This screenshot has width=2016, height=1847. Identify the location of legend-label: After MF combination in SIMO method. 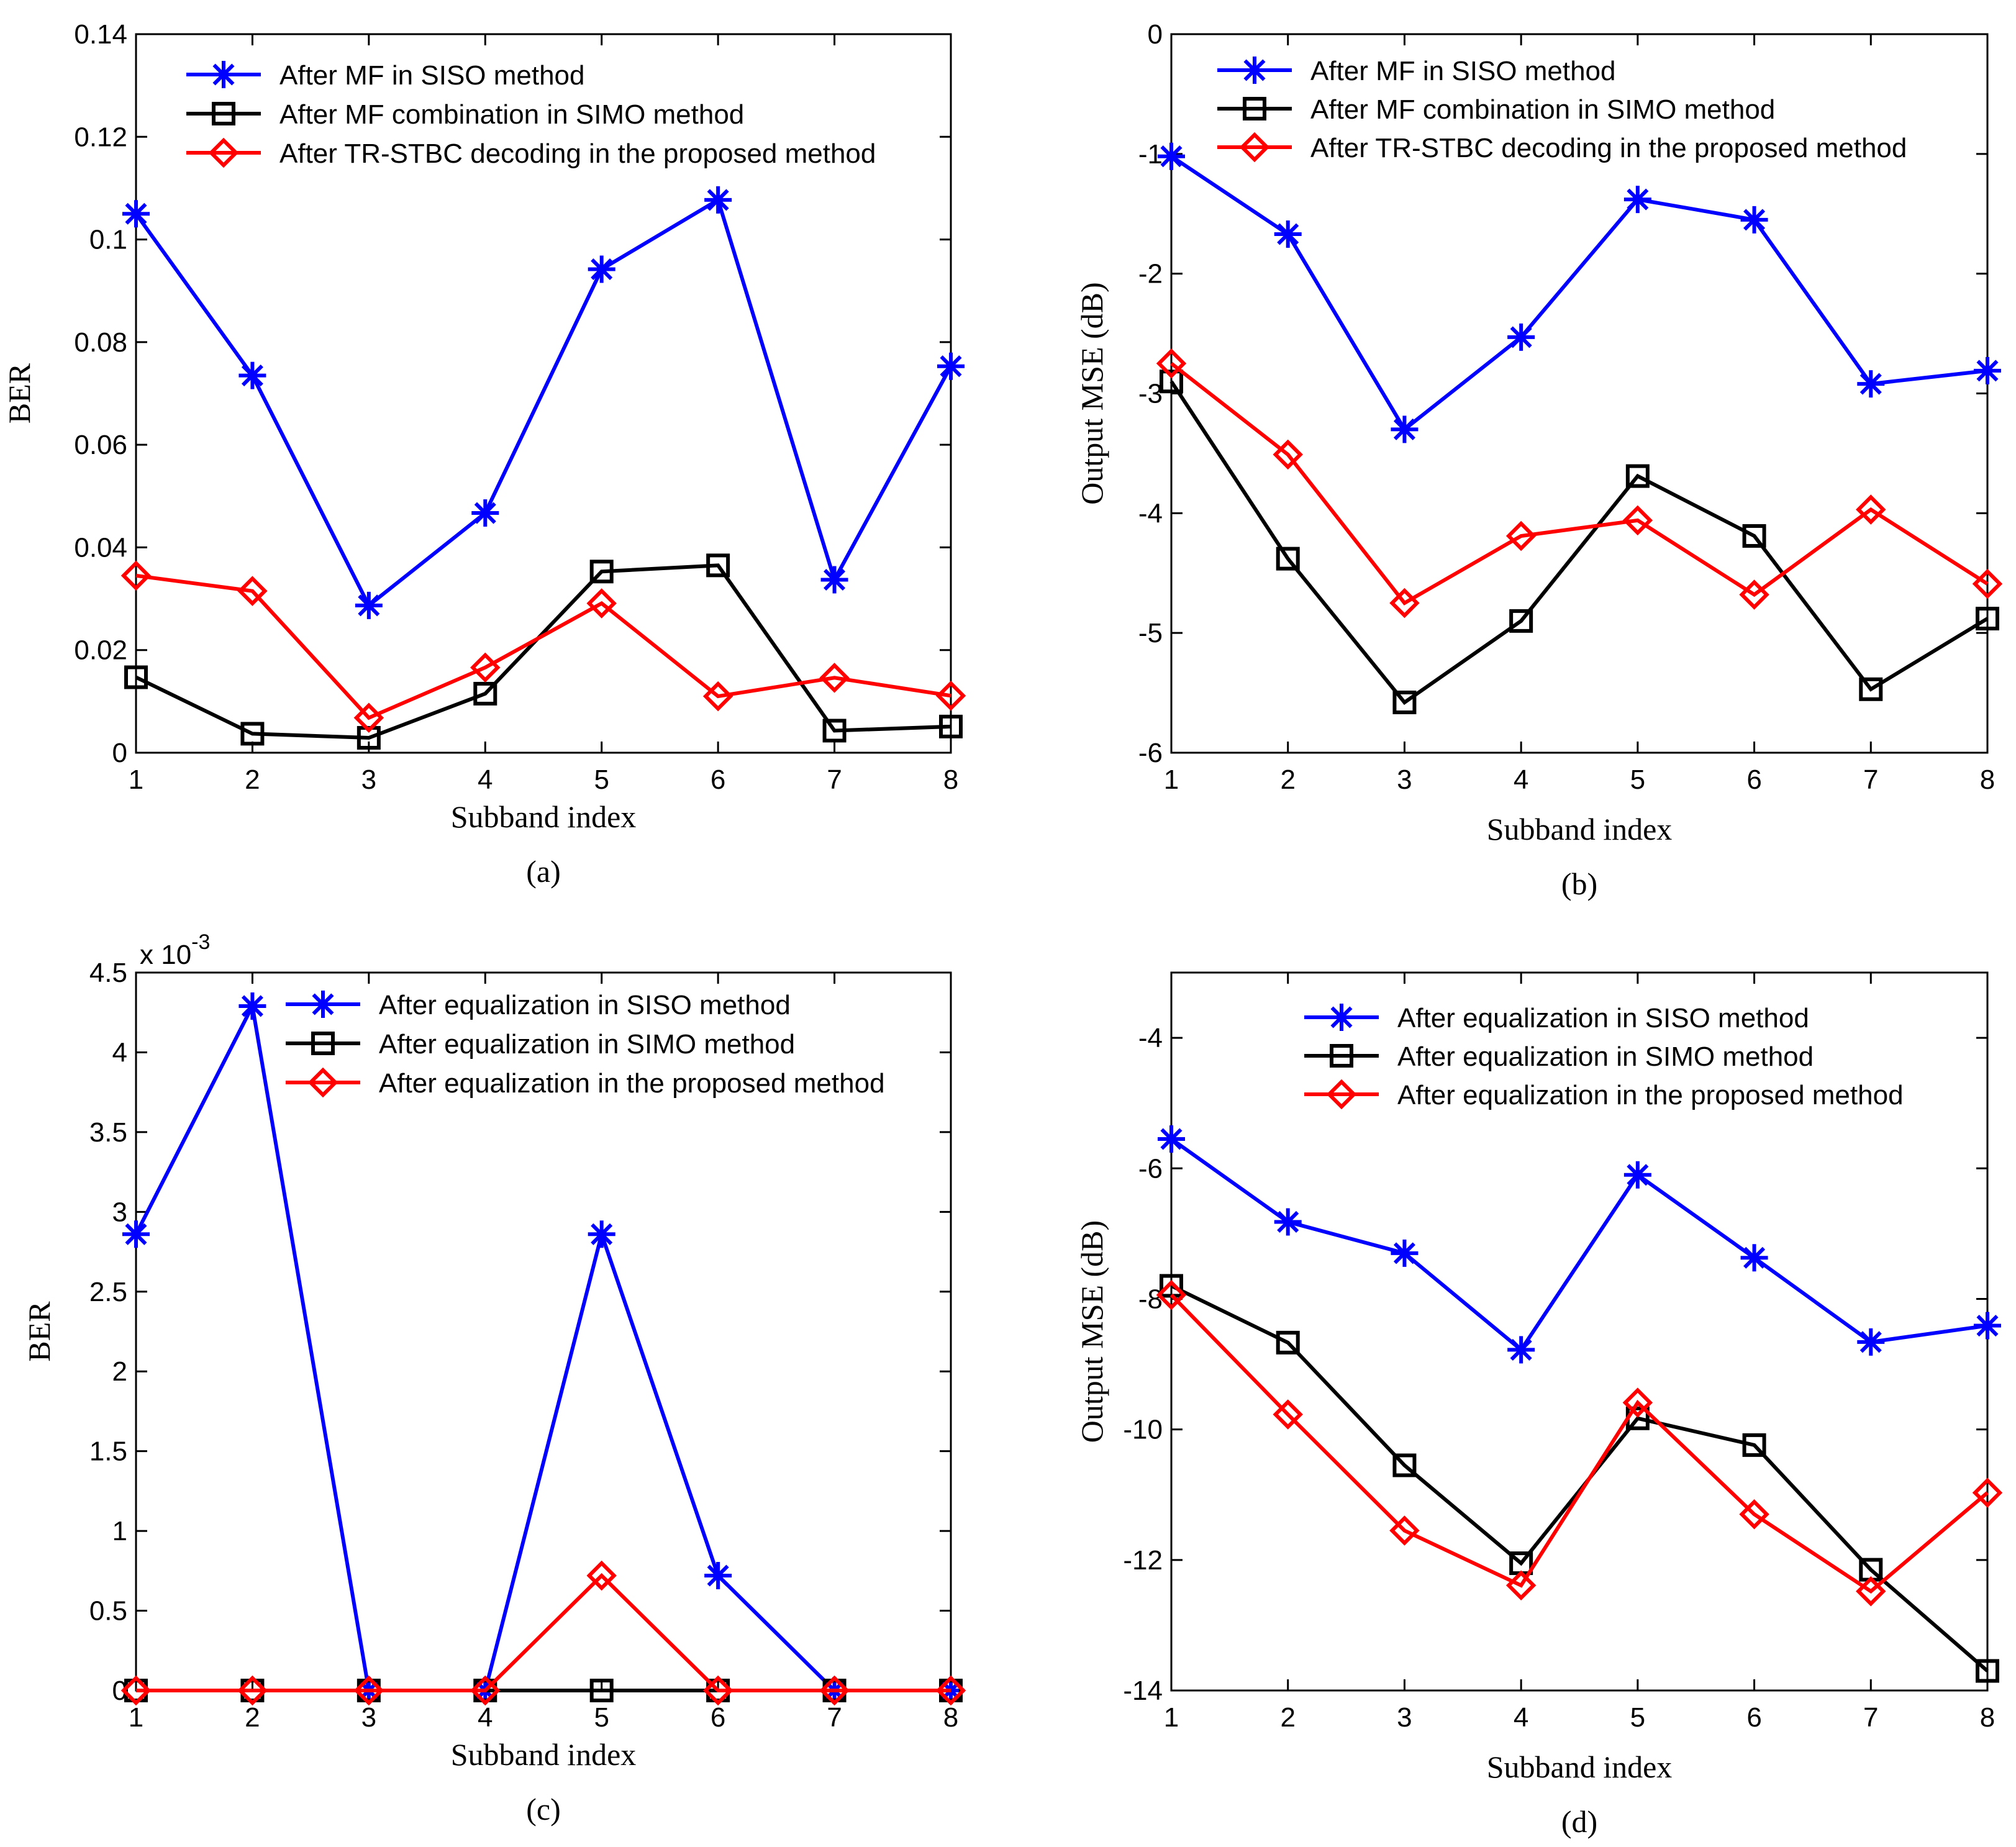
(1542, 109).